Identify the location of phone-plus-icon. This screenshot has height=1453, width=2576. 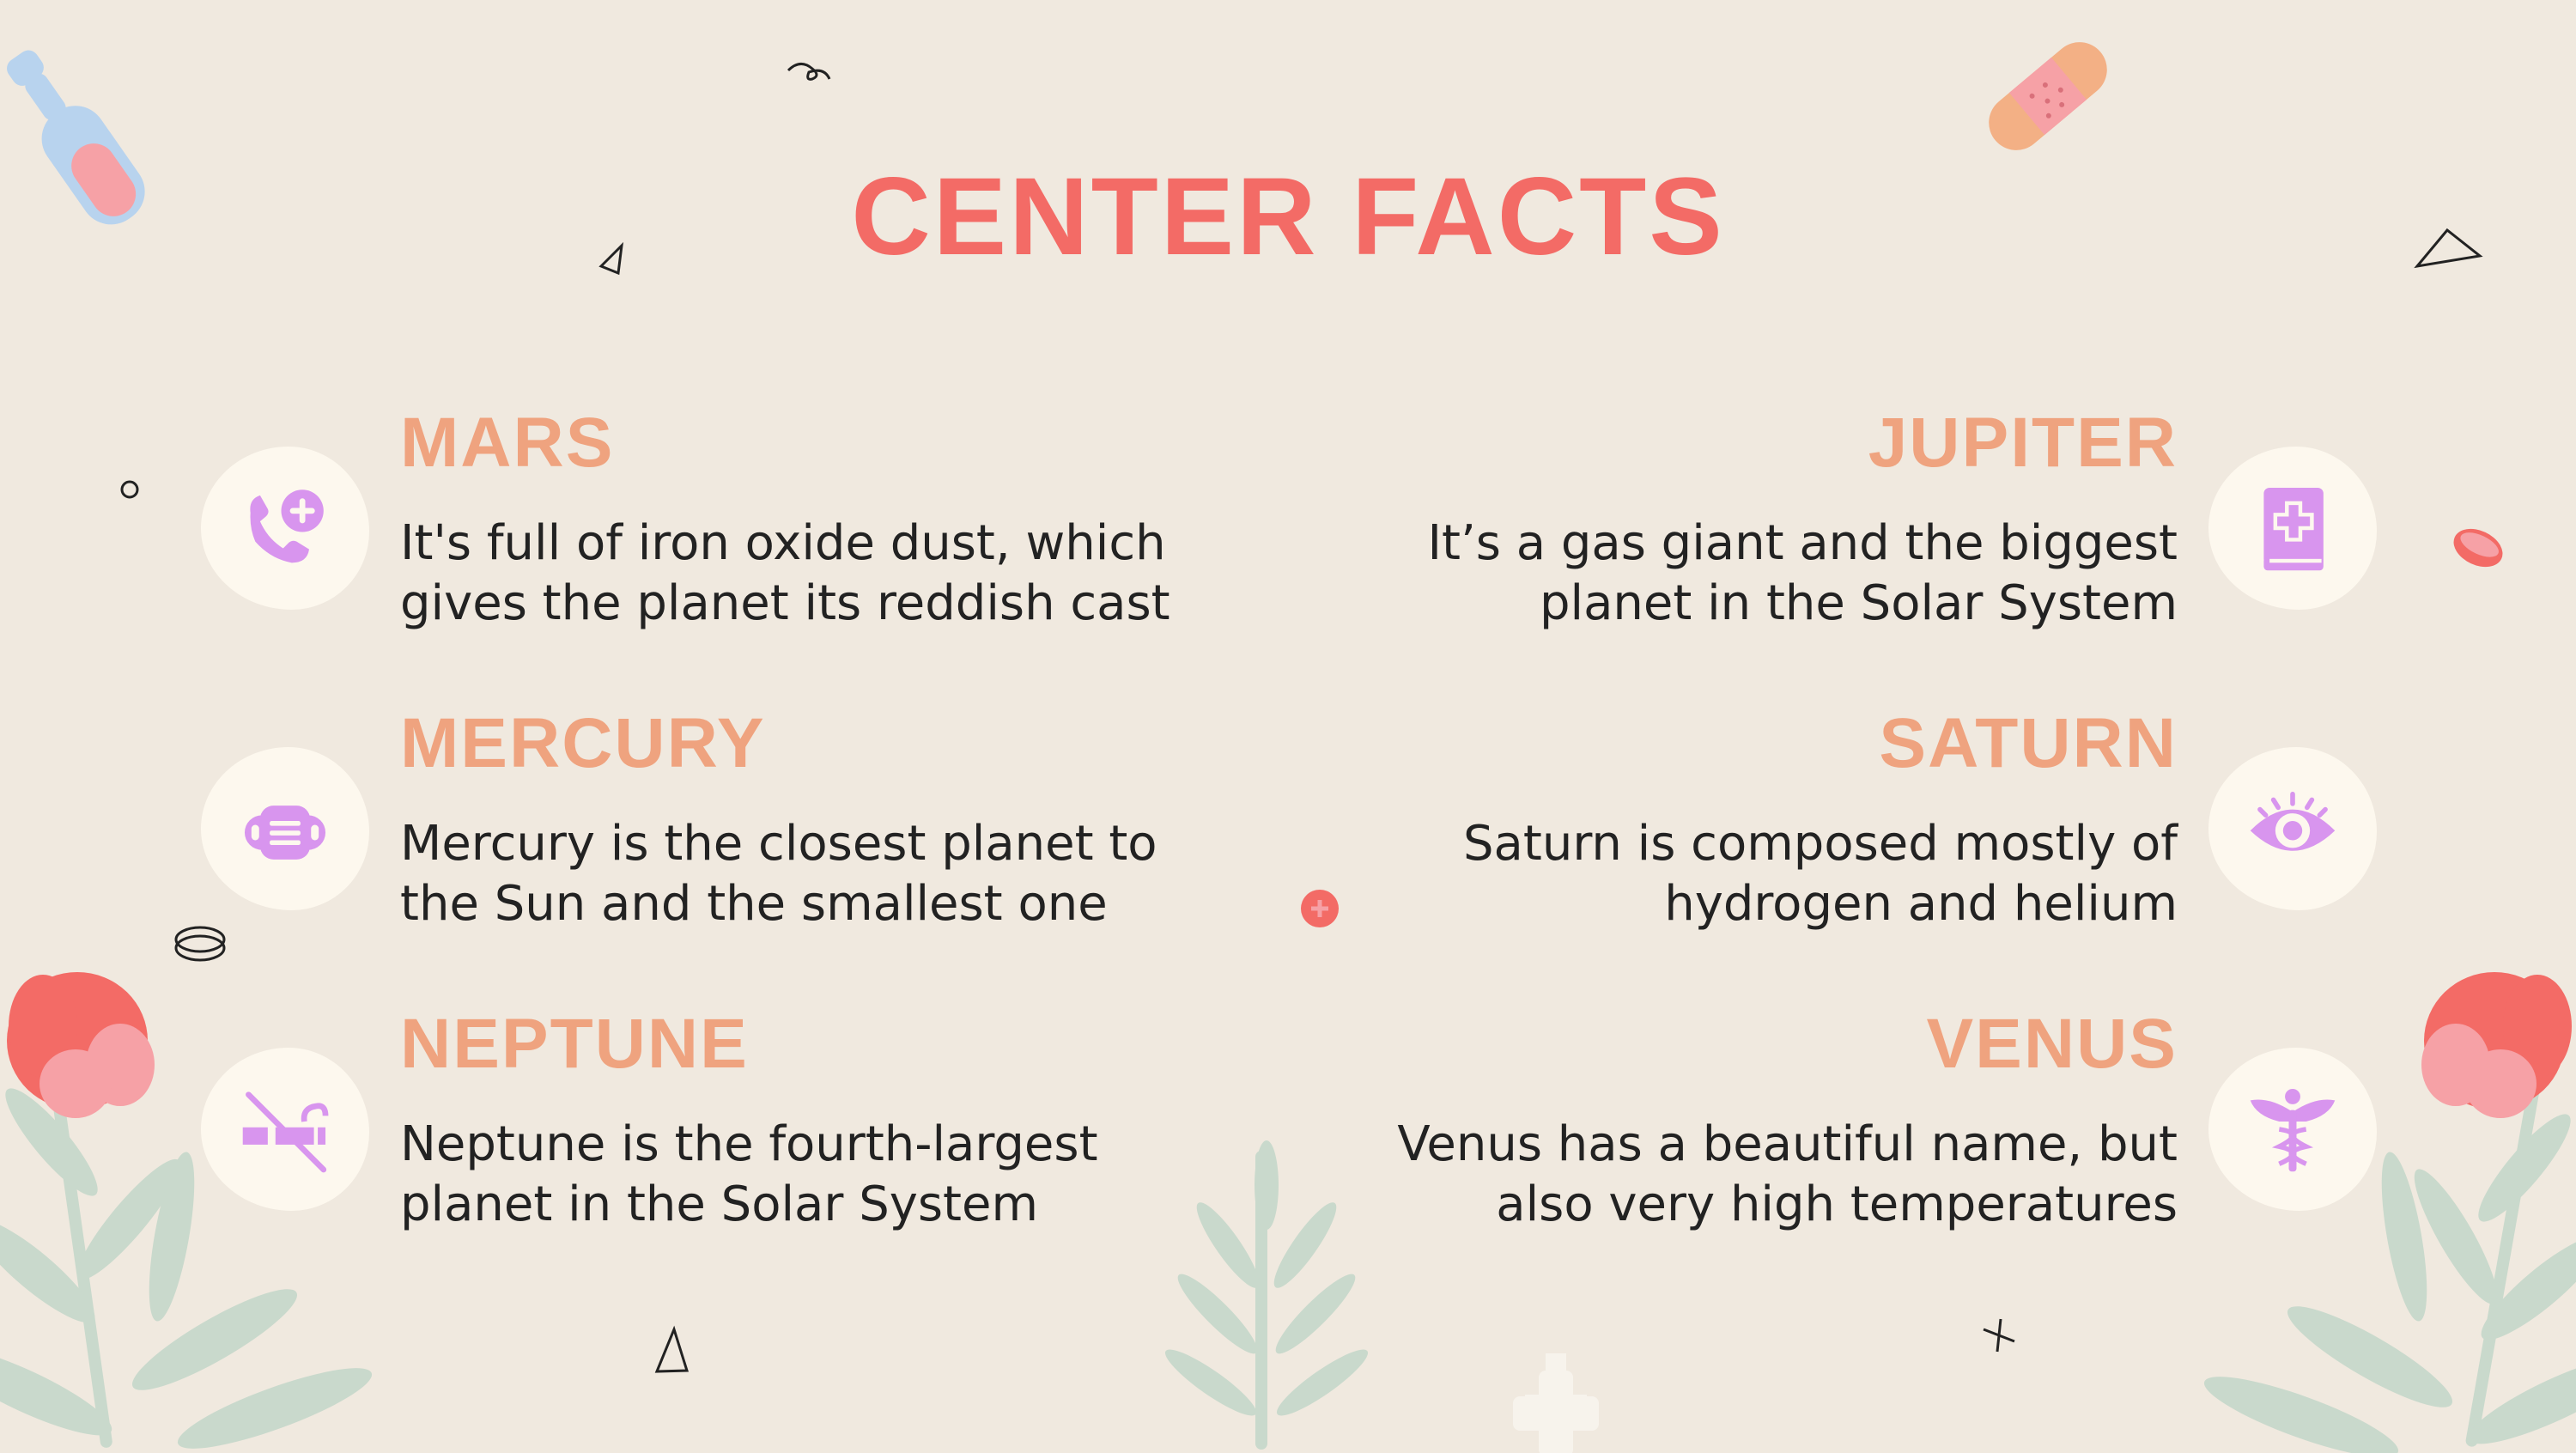
(287, 526).